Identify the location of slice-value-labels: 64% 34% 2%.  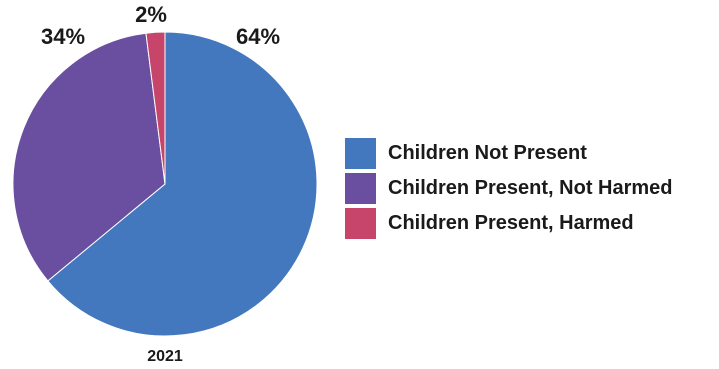
(160, 25).